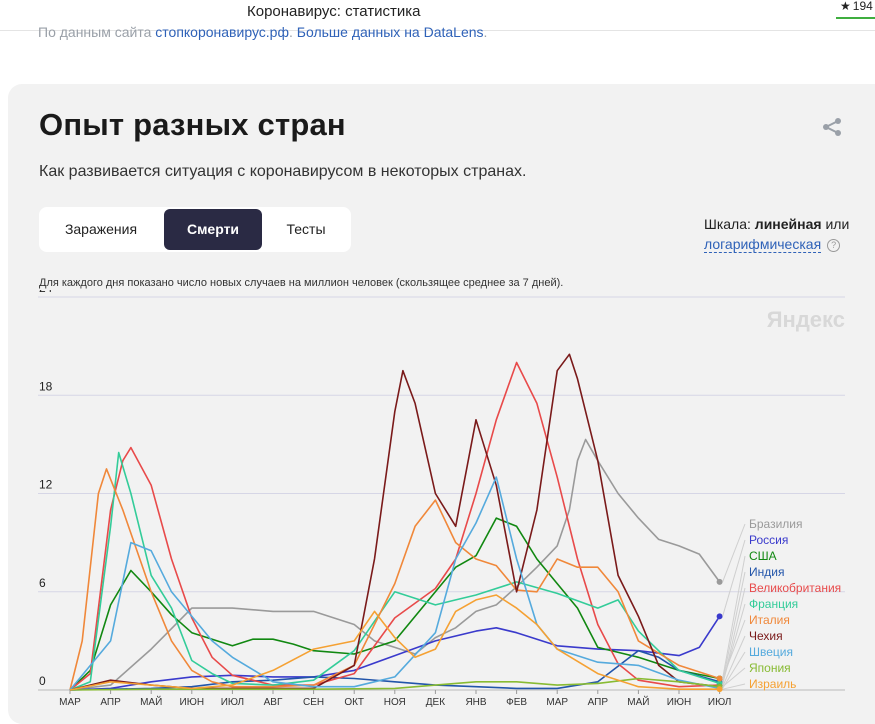  I want to click on star-counter: ★ 194, so click(855, 9).